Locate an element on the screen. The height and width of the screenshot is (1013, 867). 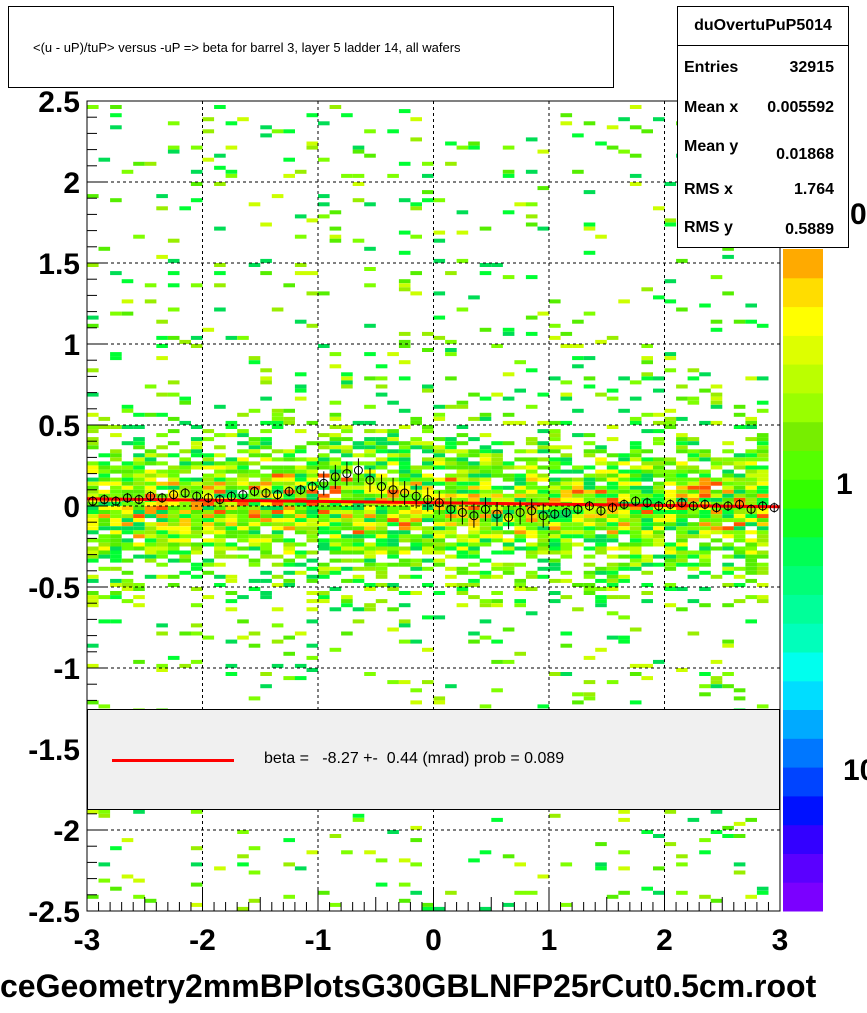
profile-point is located at coordinates (693, 506).